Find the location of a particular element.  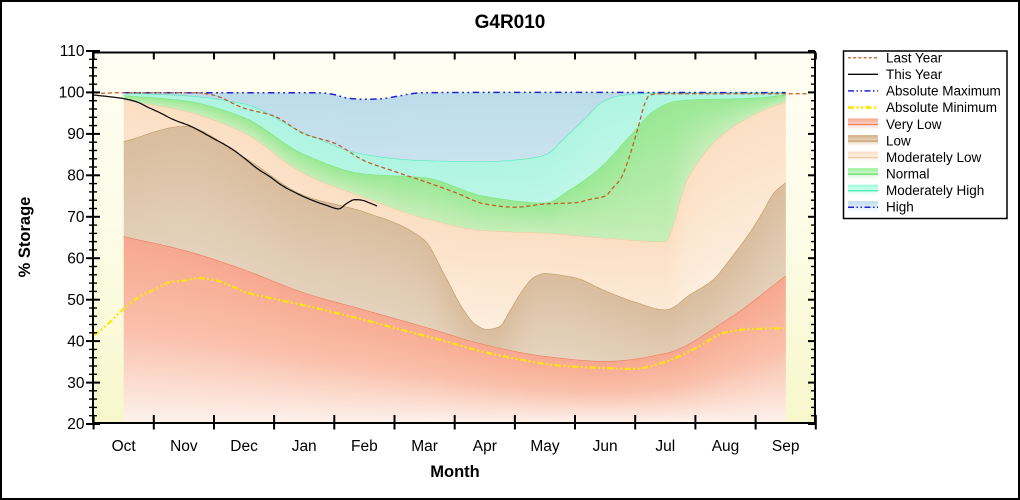

svg-text: Feb is located at coordinates (364, 446).